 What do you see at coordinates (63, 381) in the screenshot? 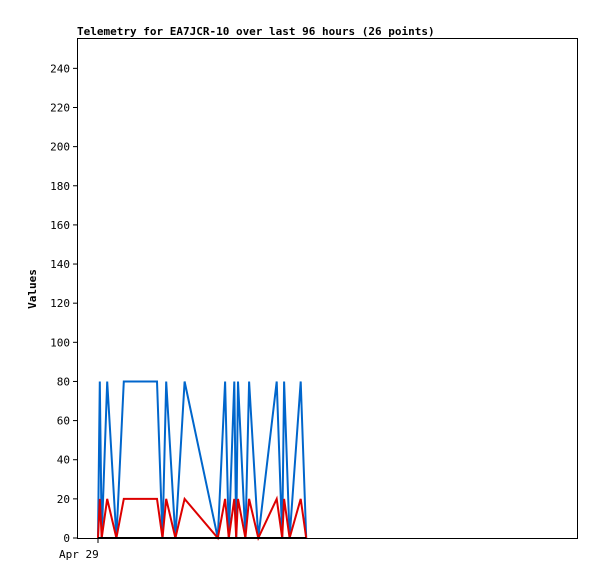
I see `y-tick-label: 80` at bounding box center [63, 381].